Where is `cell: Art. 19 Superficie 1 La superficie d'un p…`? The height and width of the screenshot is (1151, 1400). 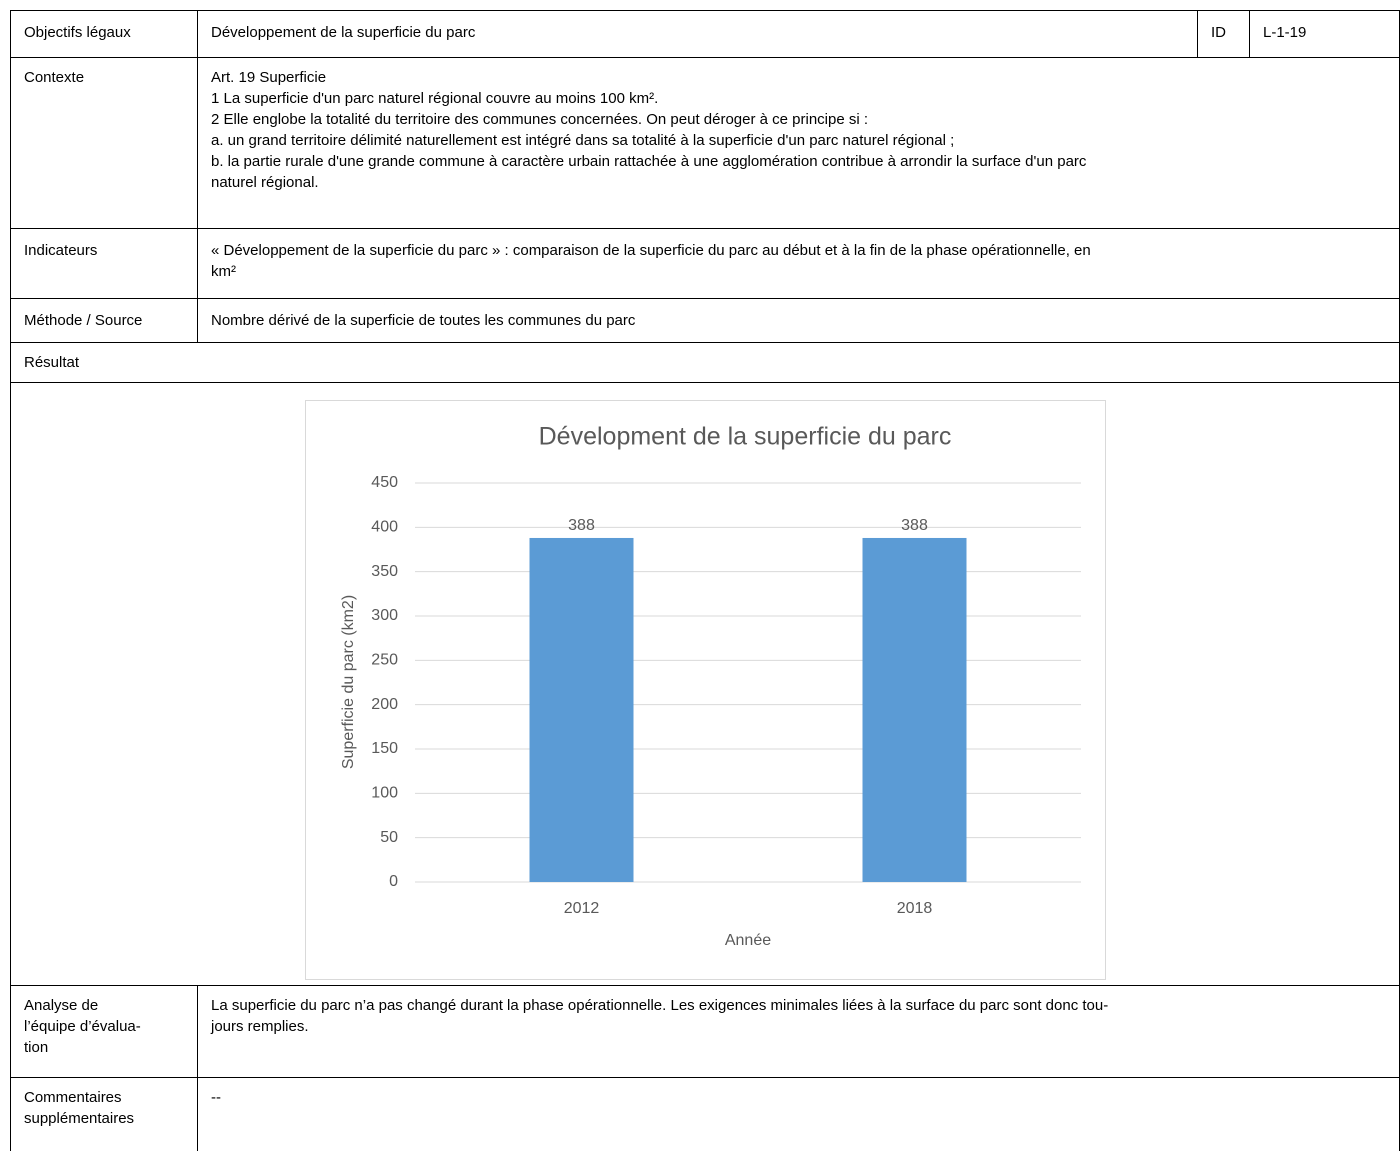
cell: Art. 19 Superficie 1 La superficie d'un p… is located at coordinates (798, 143).